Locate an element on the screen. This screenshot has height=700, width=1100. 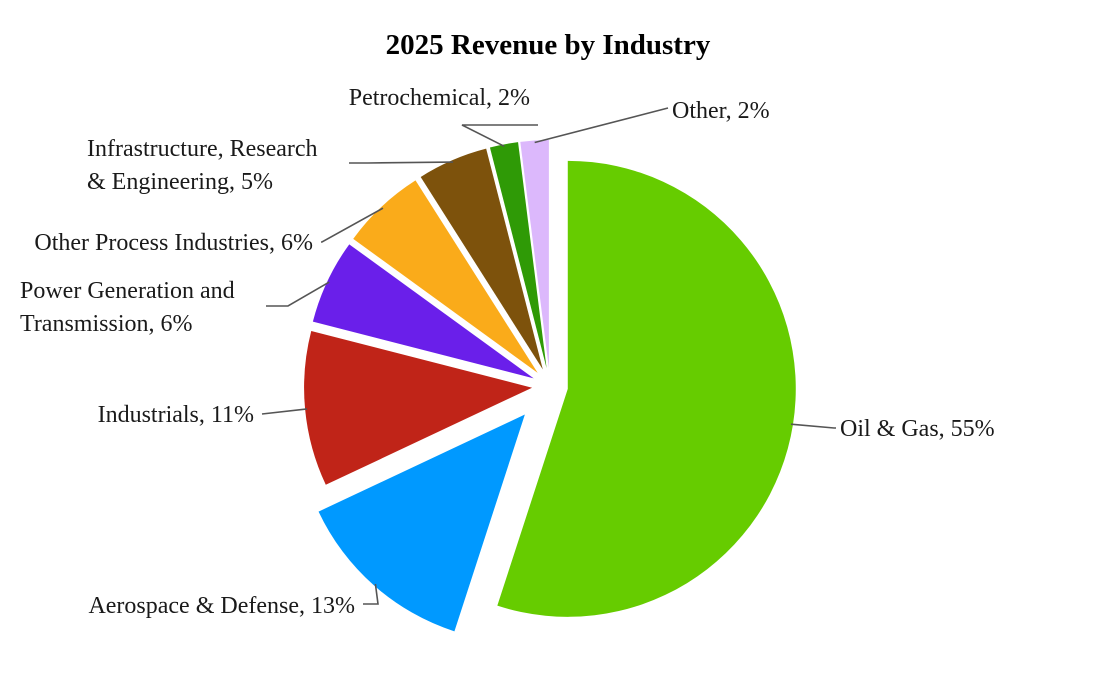
label-other: Other, 2% is located at coordinates (721, 111).